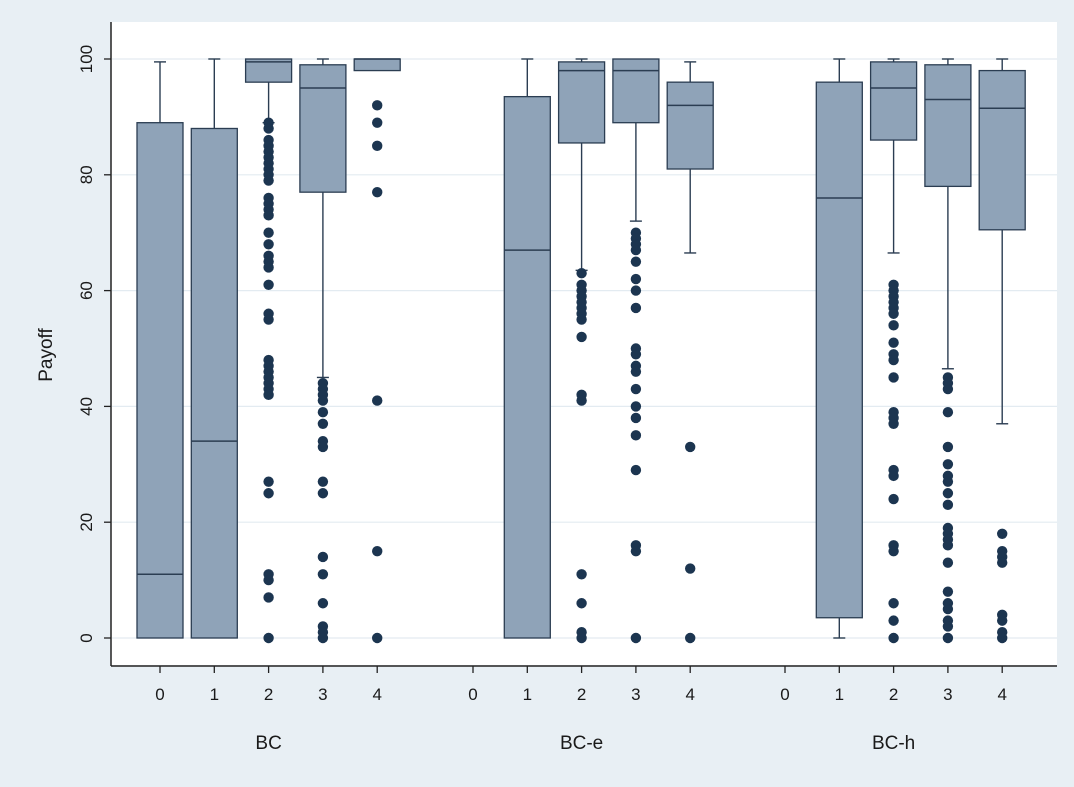 Image resolution: width=1074 pixels, height=787 pixels. Describe the element at coordinates (581, 694) in the screenshot. I see `x-tick-label: 2` at that location.